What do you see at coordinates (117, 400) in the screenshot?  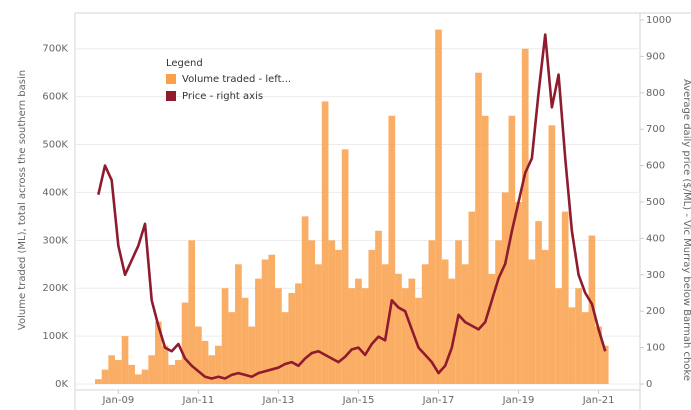 I see `x-tick-label: Jan-09` at bounding box center [117, 400].